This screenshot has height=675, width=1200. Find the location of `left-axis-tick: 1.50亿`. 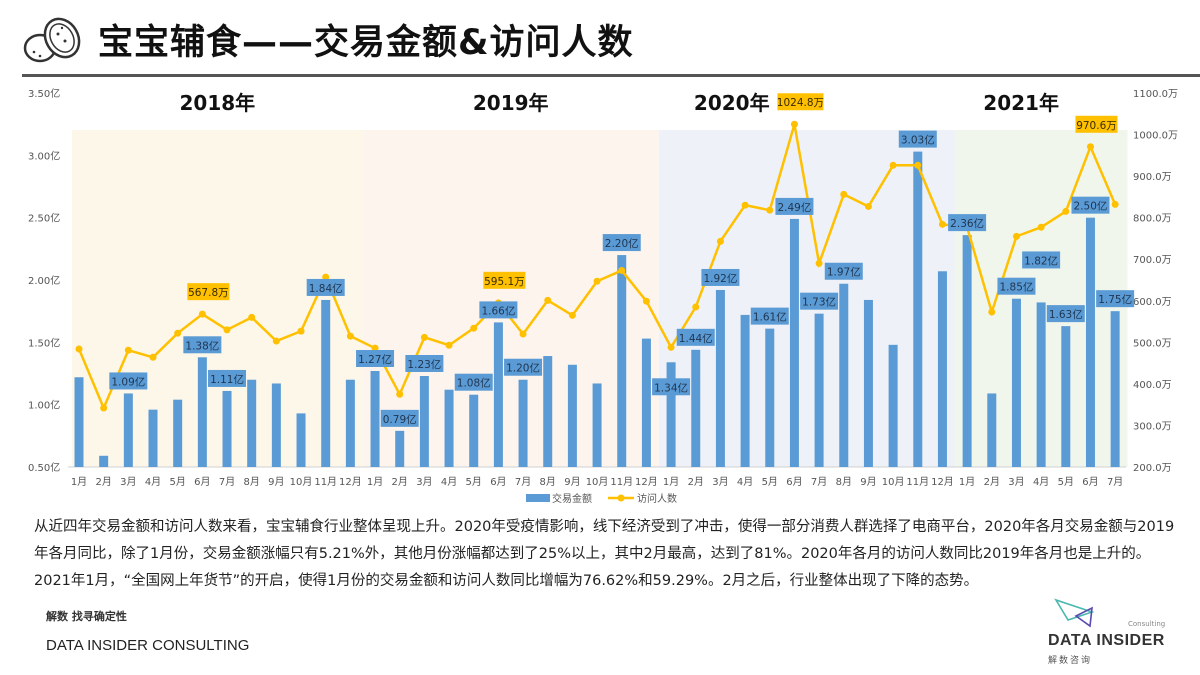

left-axis-tick: 1.50亿 is located at coordinates (44, 342).